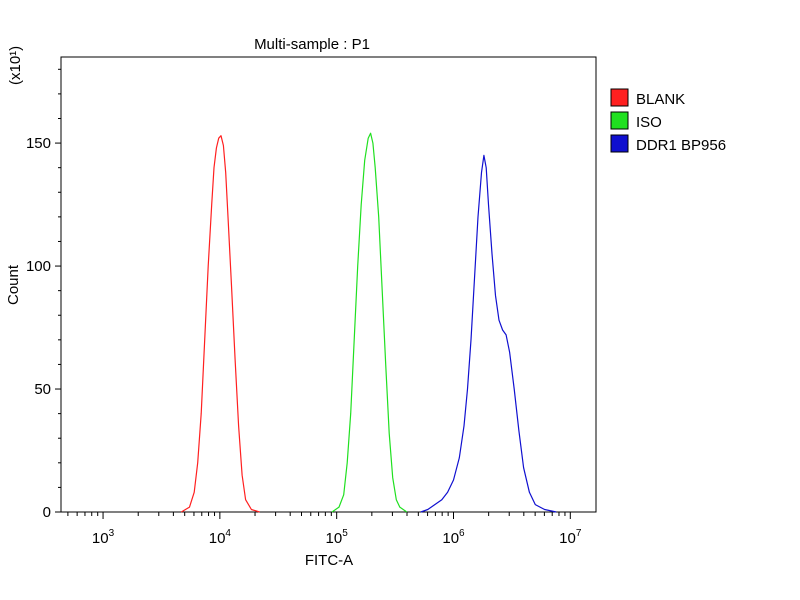  Describe the element at coordinates (15, 65) in the screenshot. I see `y-multiplier-label: (x10¹)` at that location.